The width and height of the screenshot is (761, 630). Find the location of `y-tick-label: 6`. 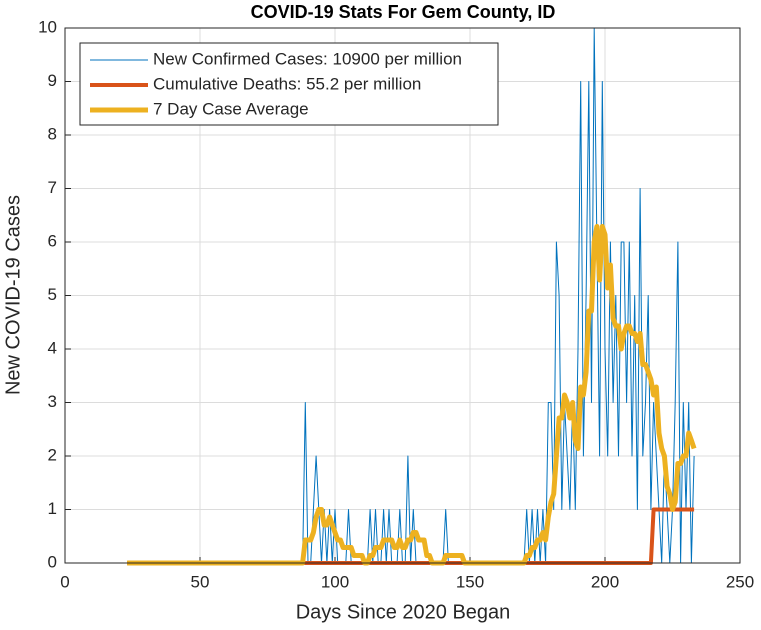

y-tick-label: 6 is located at coordinates (52, 240).